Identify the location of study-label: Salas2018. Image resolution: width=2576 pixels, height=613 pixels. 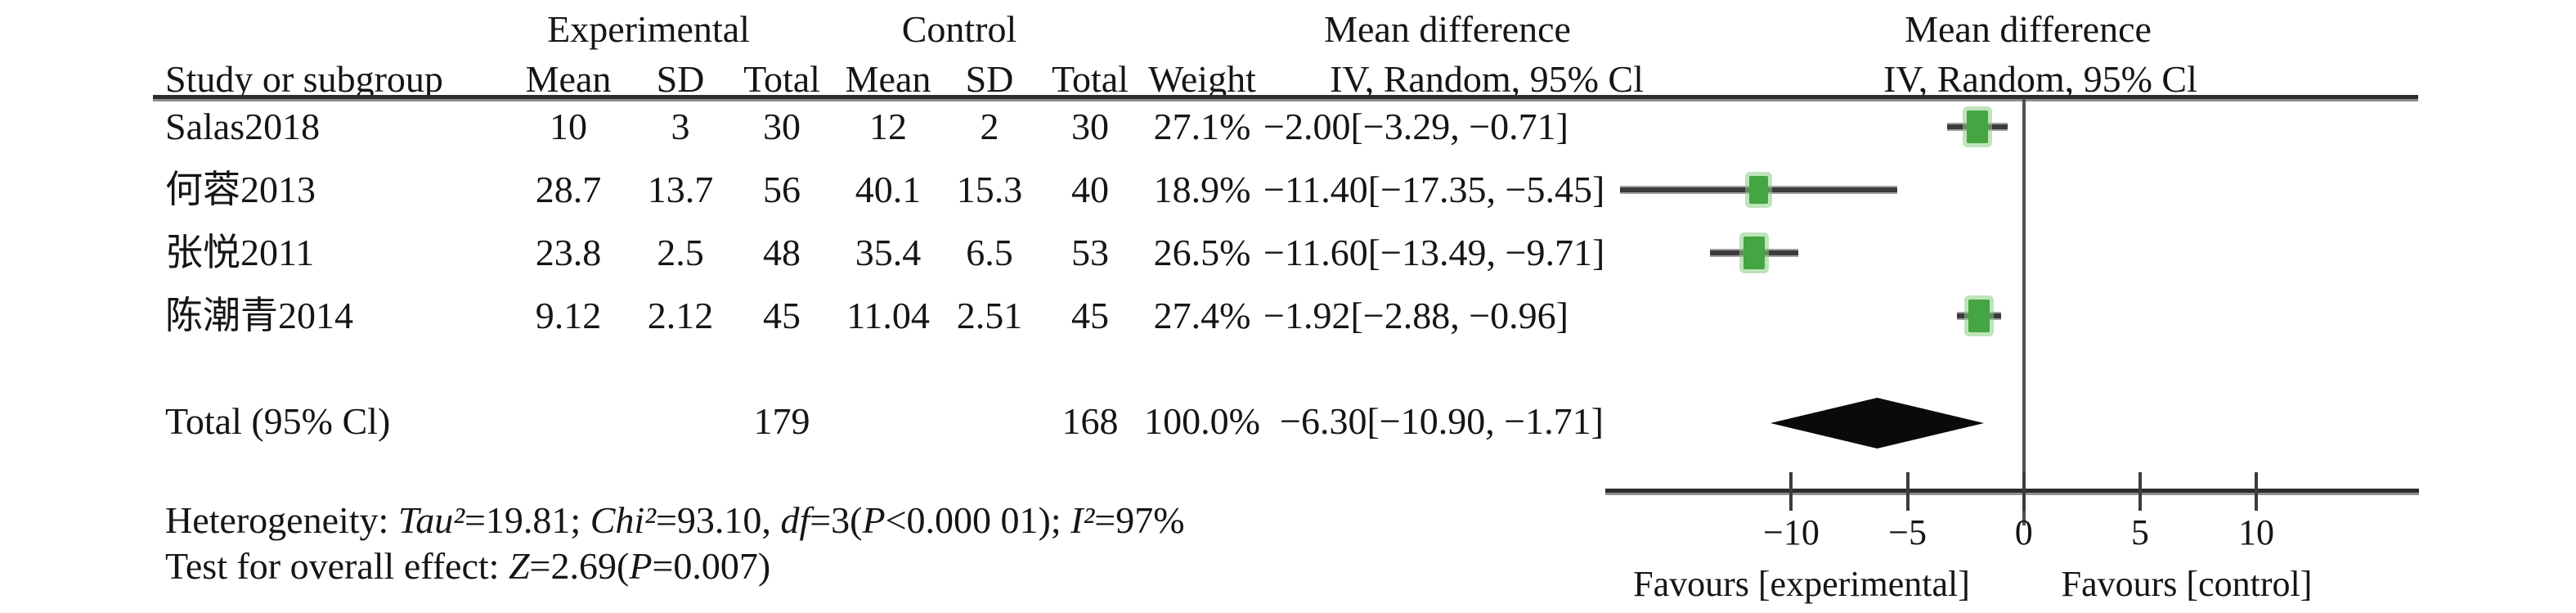
(243, 126).